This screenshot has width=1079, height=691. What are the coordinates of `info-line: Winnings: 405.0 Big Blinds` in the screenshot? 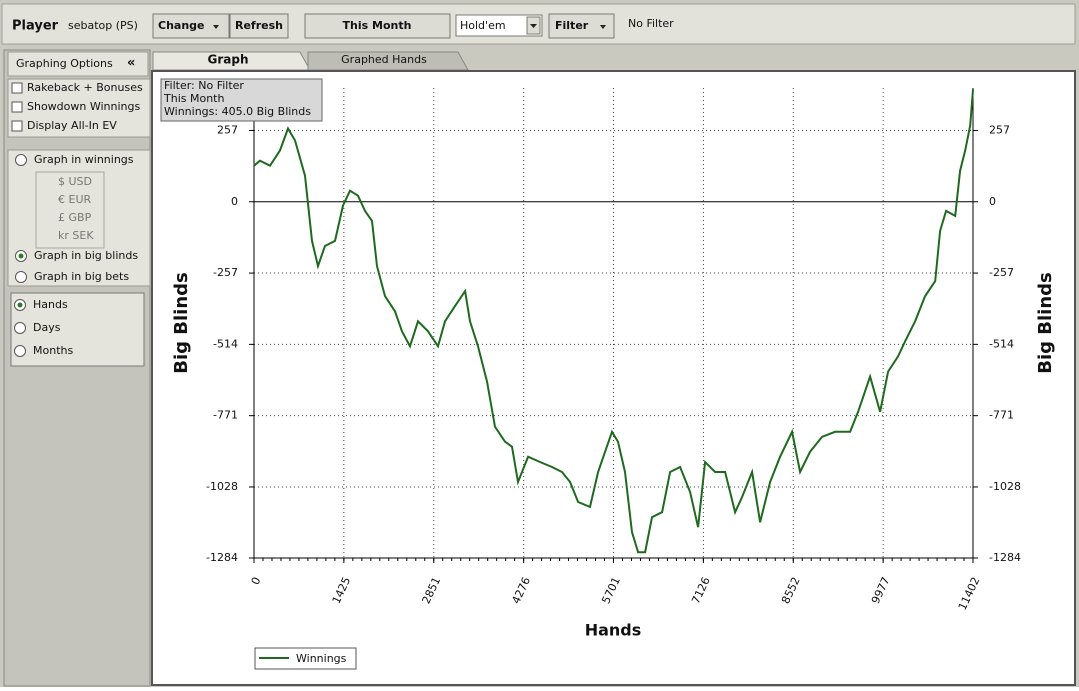 It's located at (237, 111).